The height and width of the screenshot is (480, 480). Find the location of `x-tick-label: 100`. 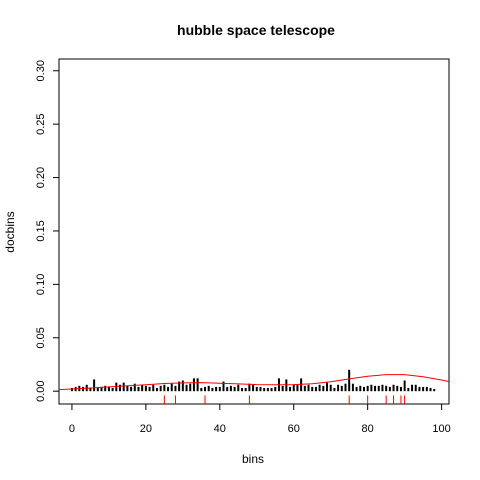

x-tick-label: 100 is located at coordinates (441, 429).